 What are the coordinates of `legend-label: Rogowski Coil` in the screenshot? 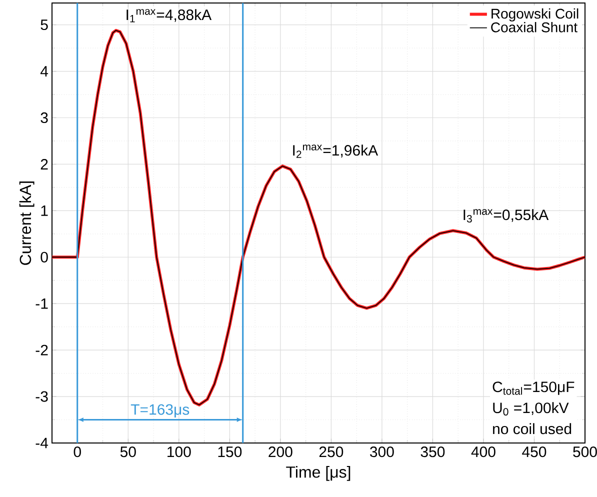 It's located at (535, 15).